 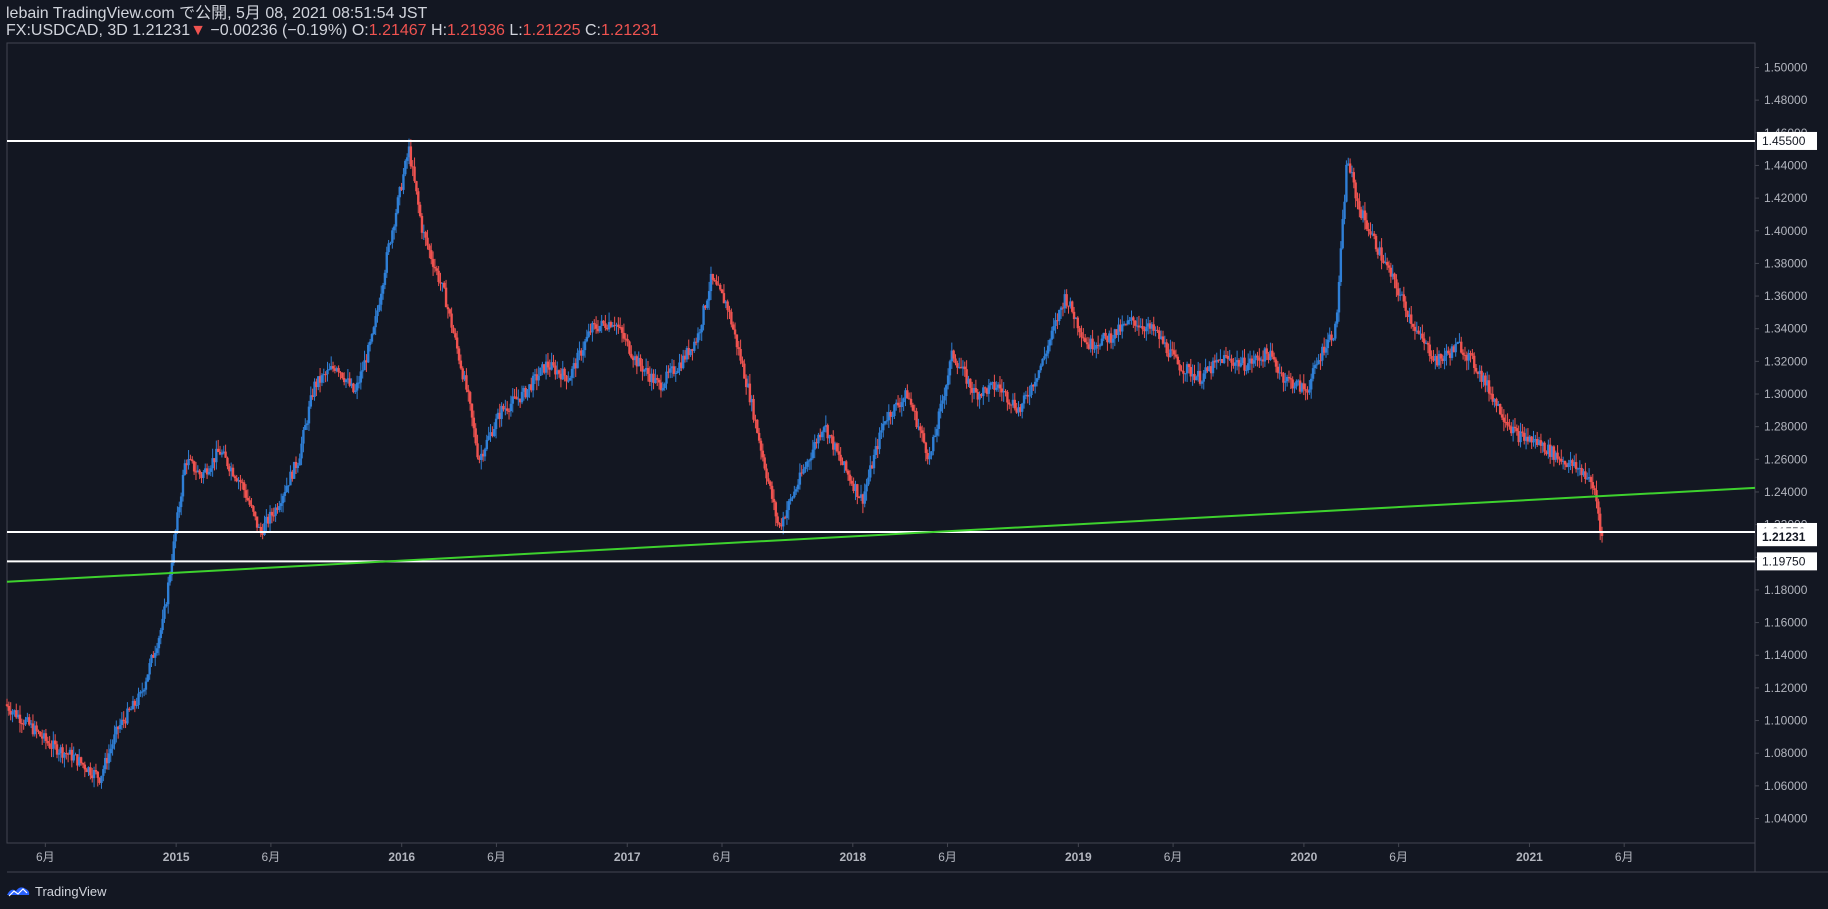 I want to click on footer: TradingView, so click(x=56, y=891).